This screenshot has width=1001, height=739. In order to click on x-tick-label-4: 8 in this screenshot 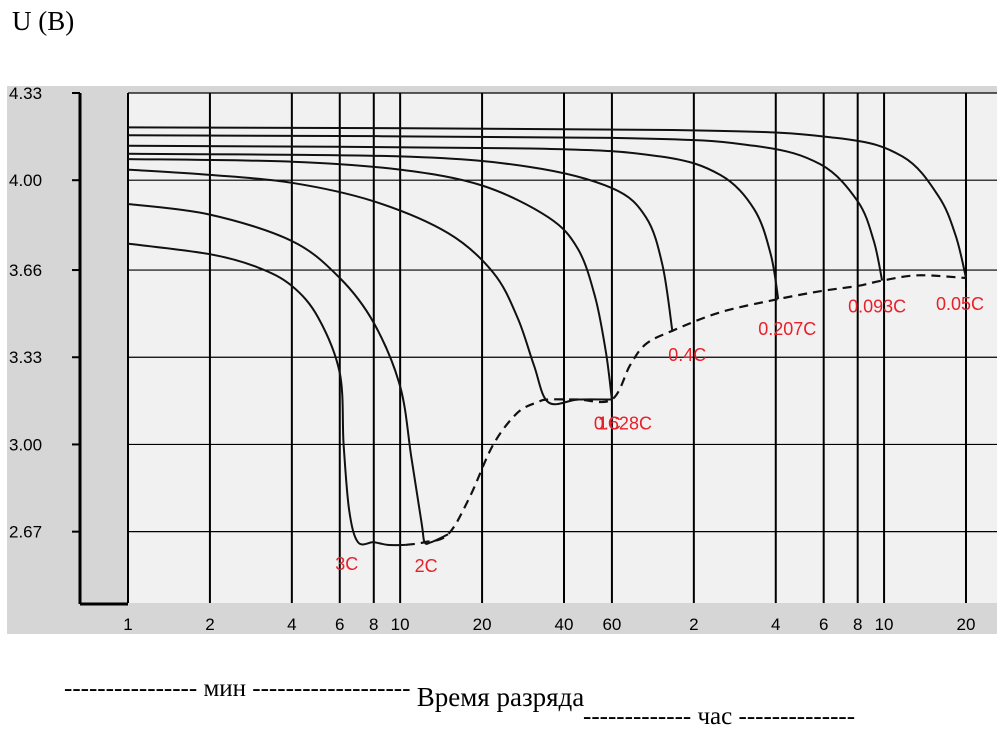, I will do `click(373, 624)`.